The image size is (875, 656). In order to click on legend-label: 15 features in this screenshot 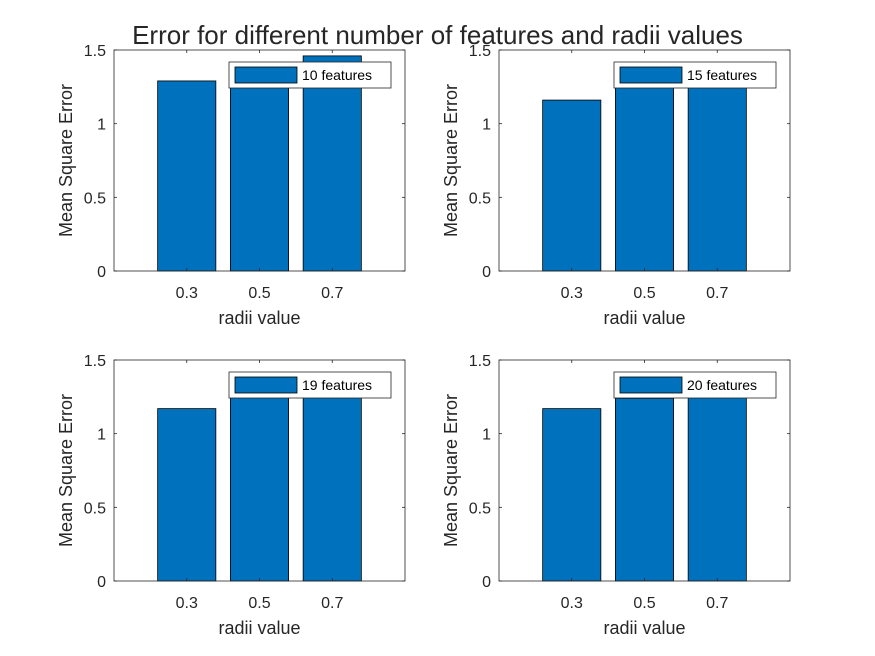, I will do `click(722, 75)`.